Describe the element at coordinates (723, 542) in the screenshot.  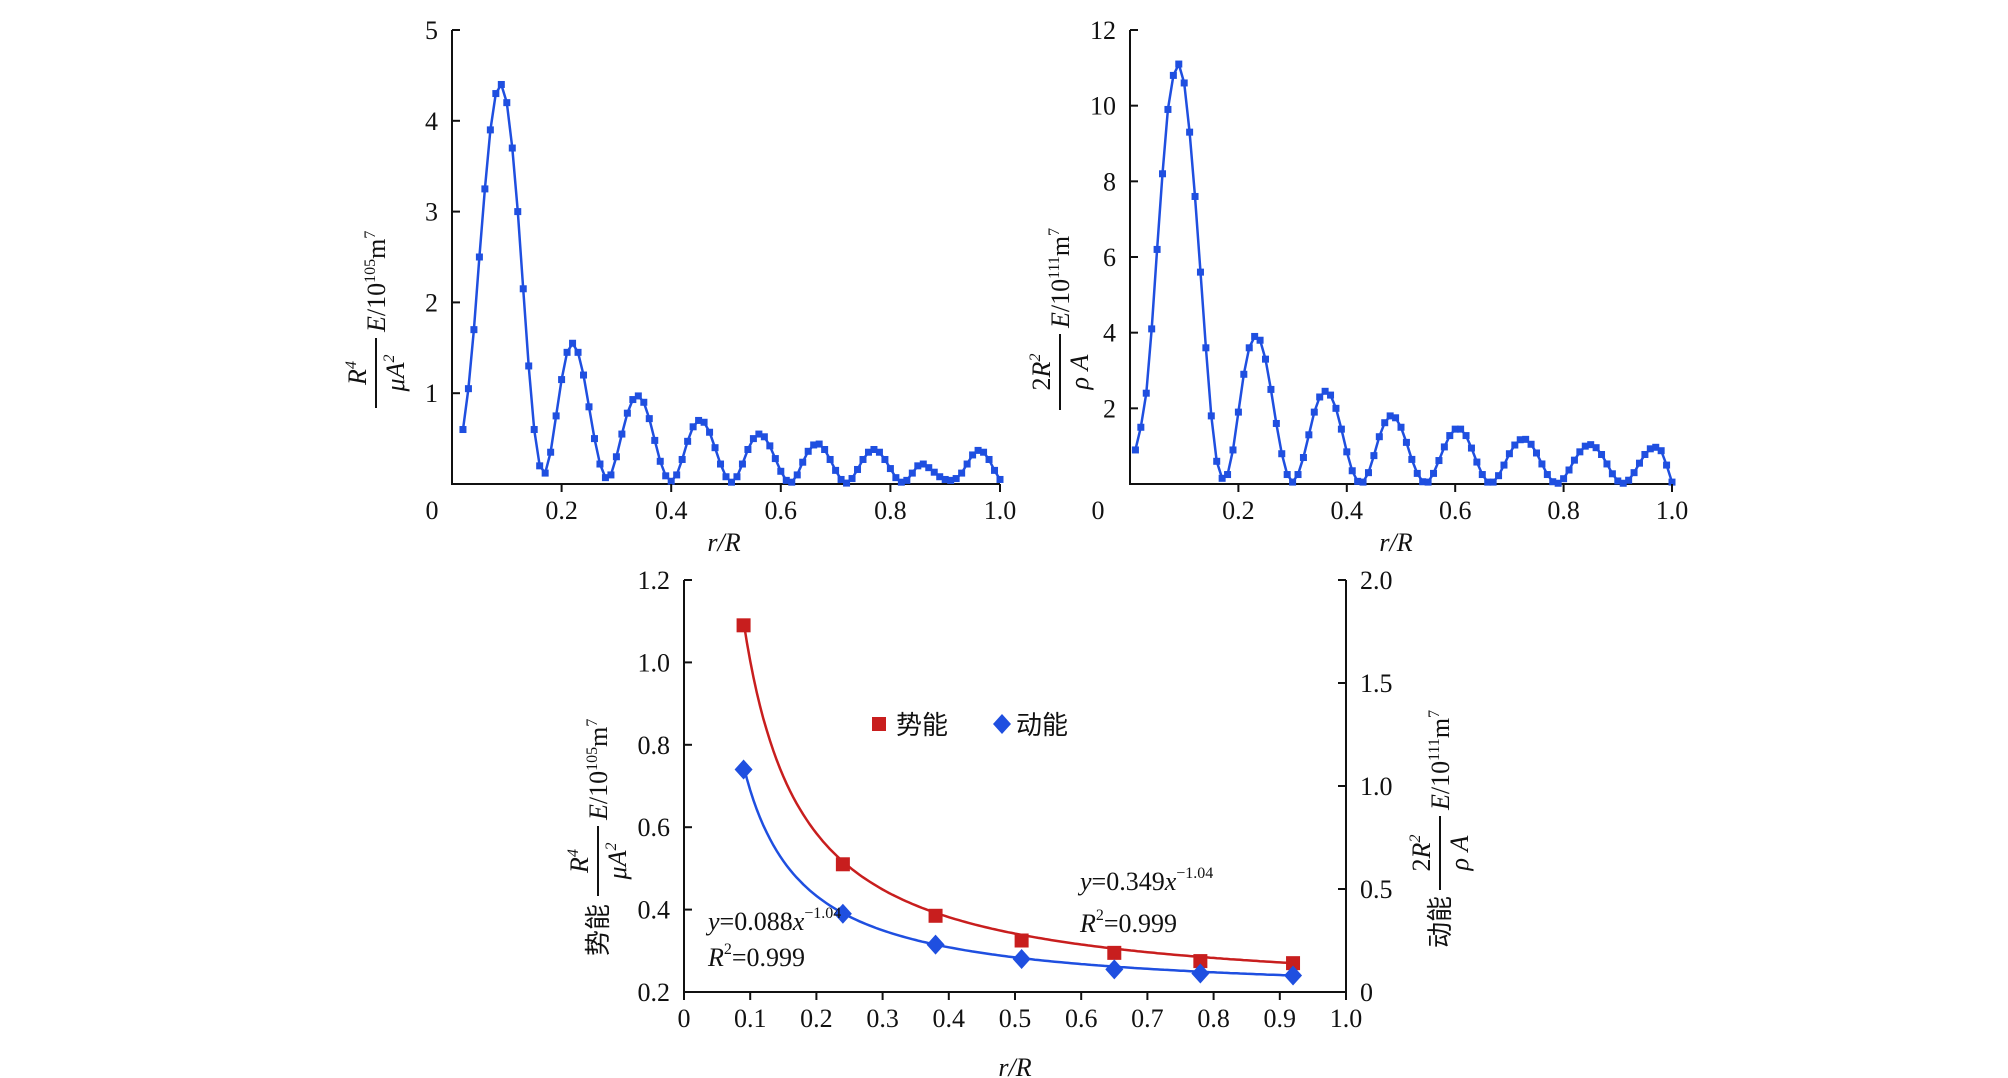
I see `chart1-x-axis-label: r/R` at that location.